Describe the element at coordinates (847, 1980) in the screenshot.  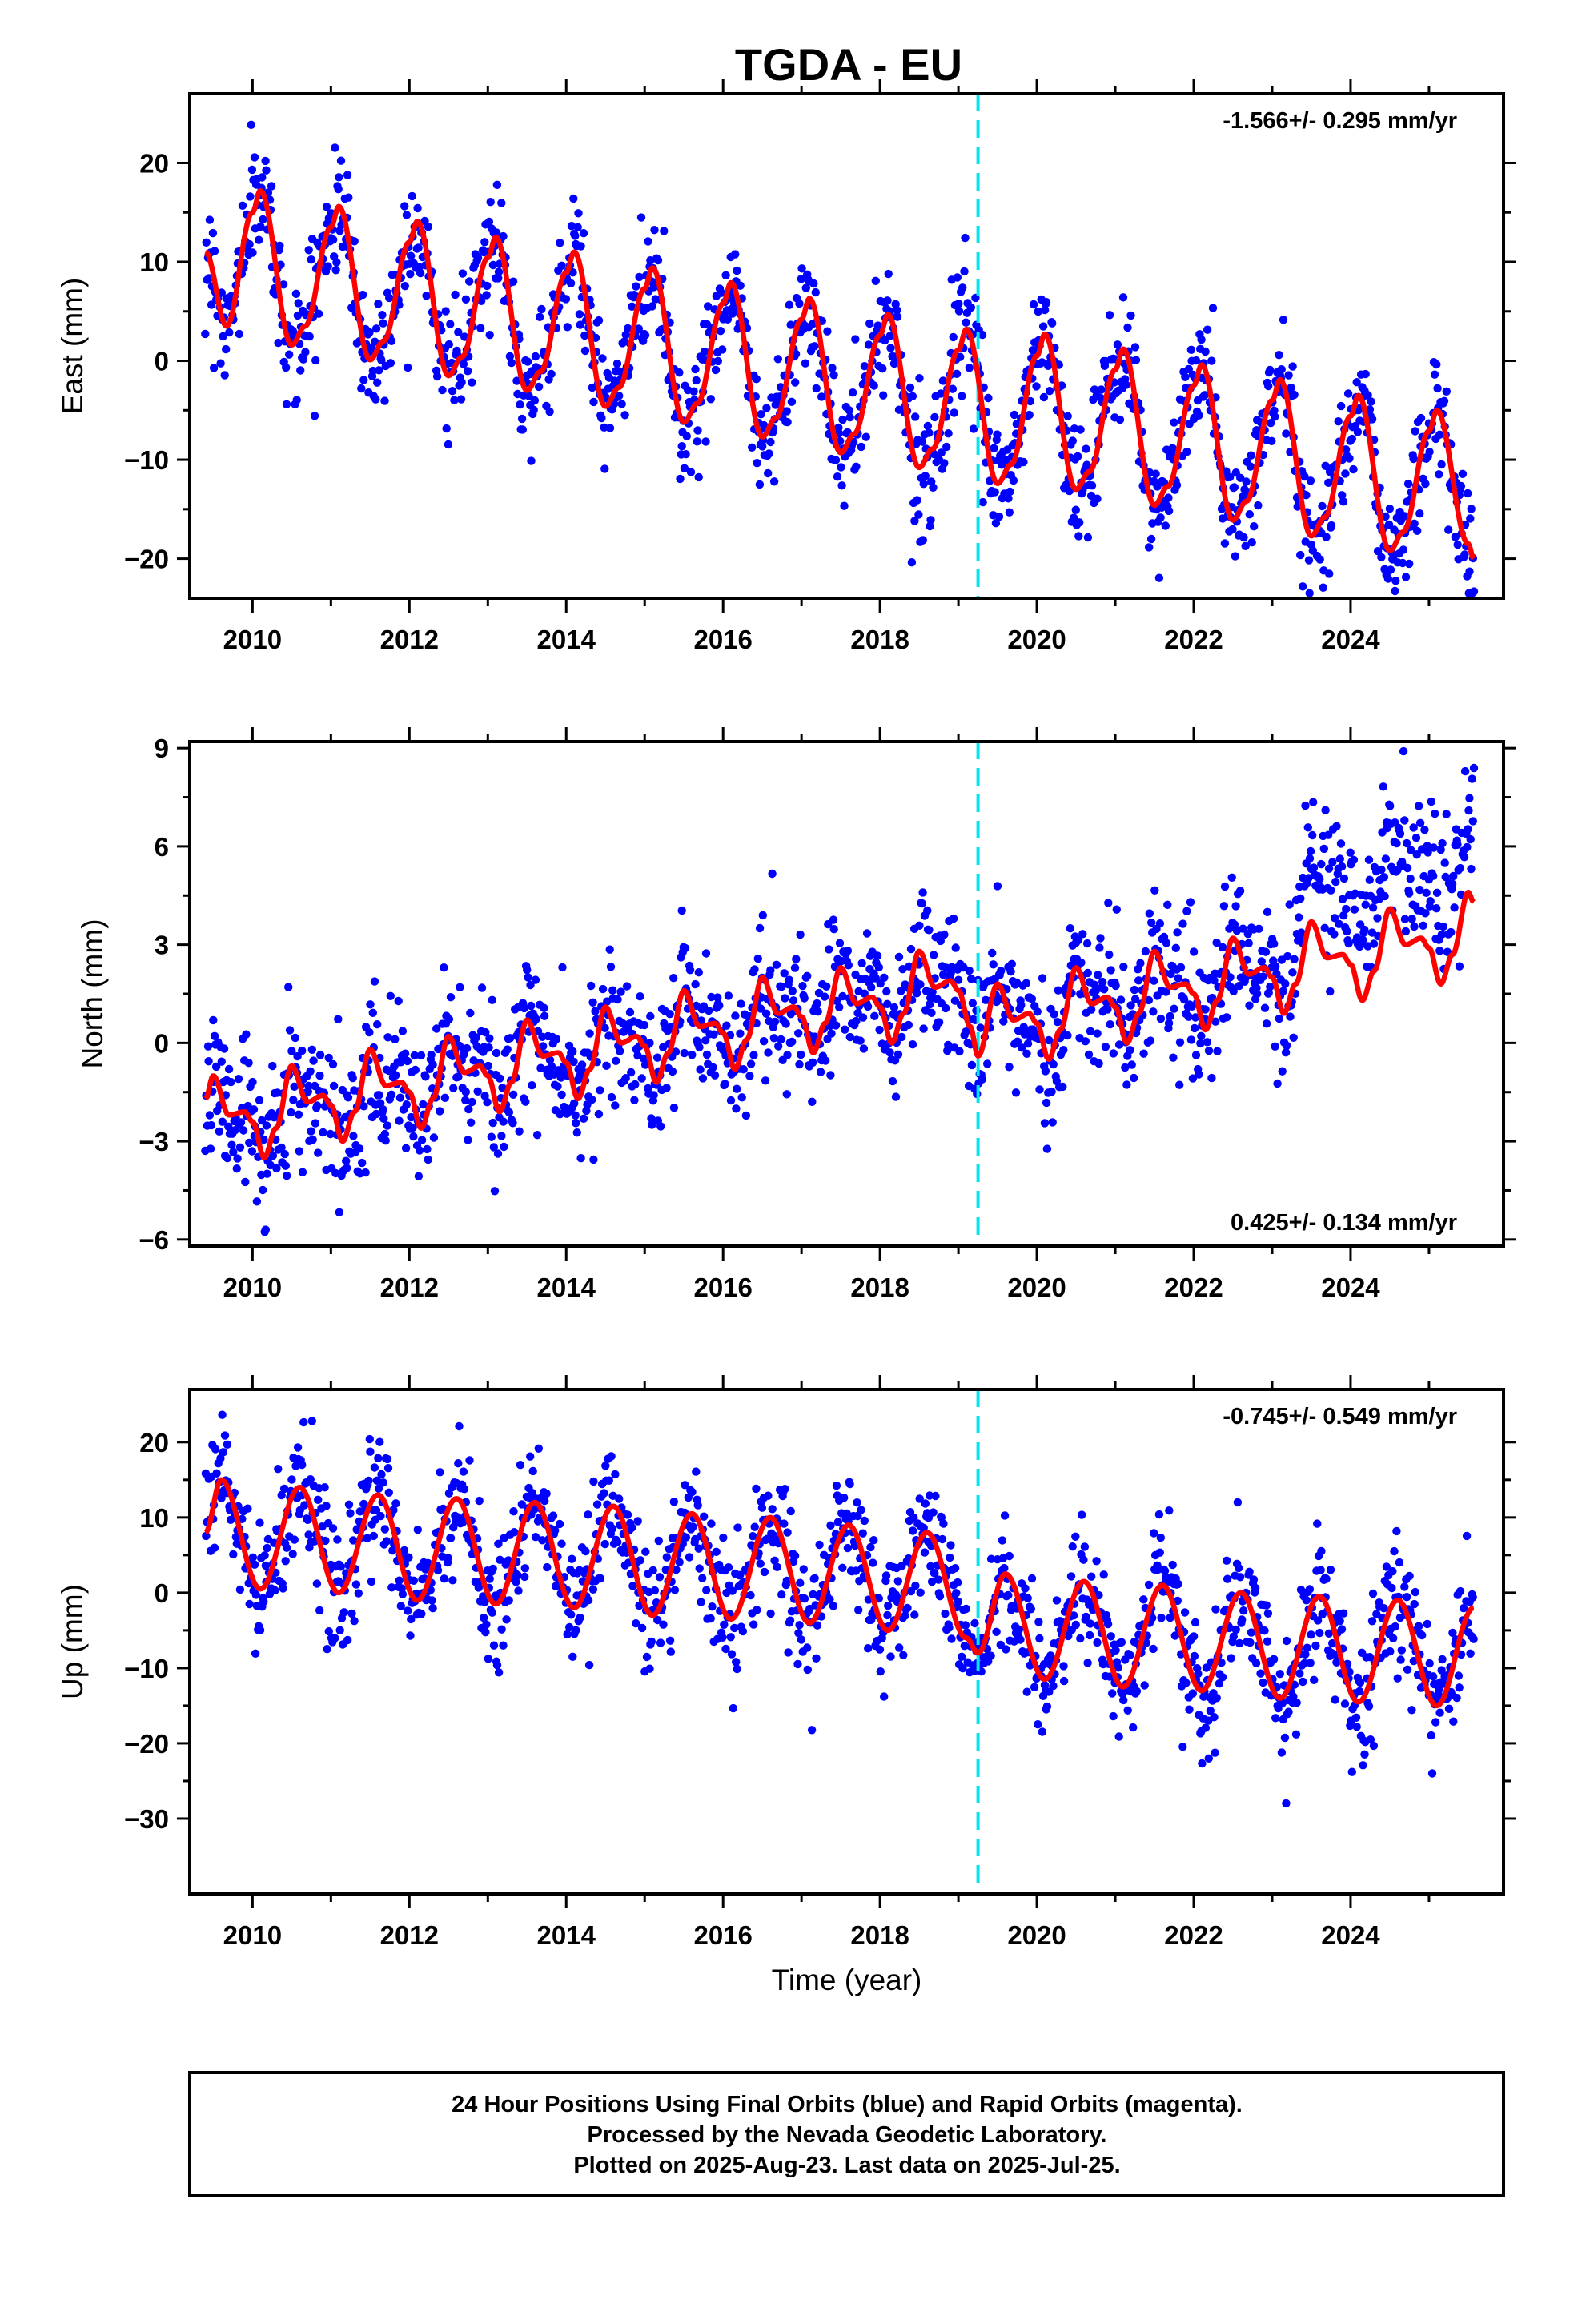
I see `x-axis-label: Time (year)` at that location.